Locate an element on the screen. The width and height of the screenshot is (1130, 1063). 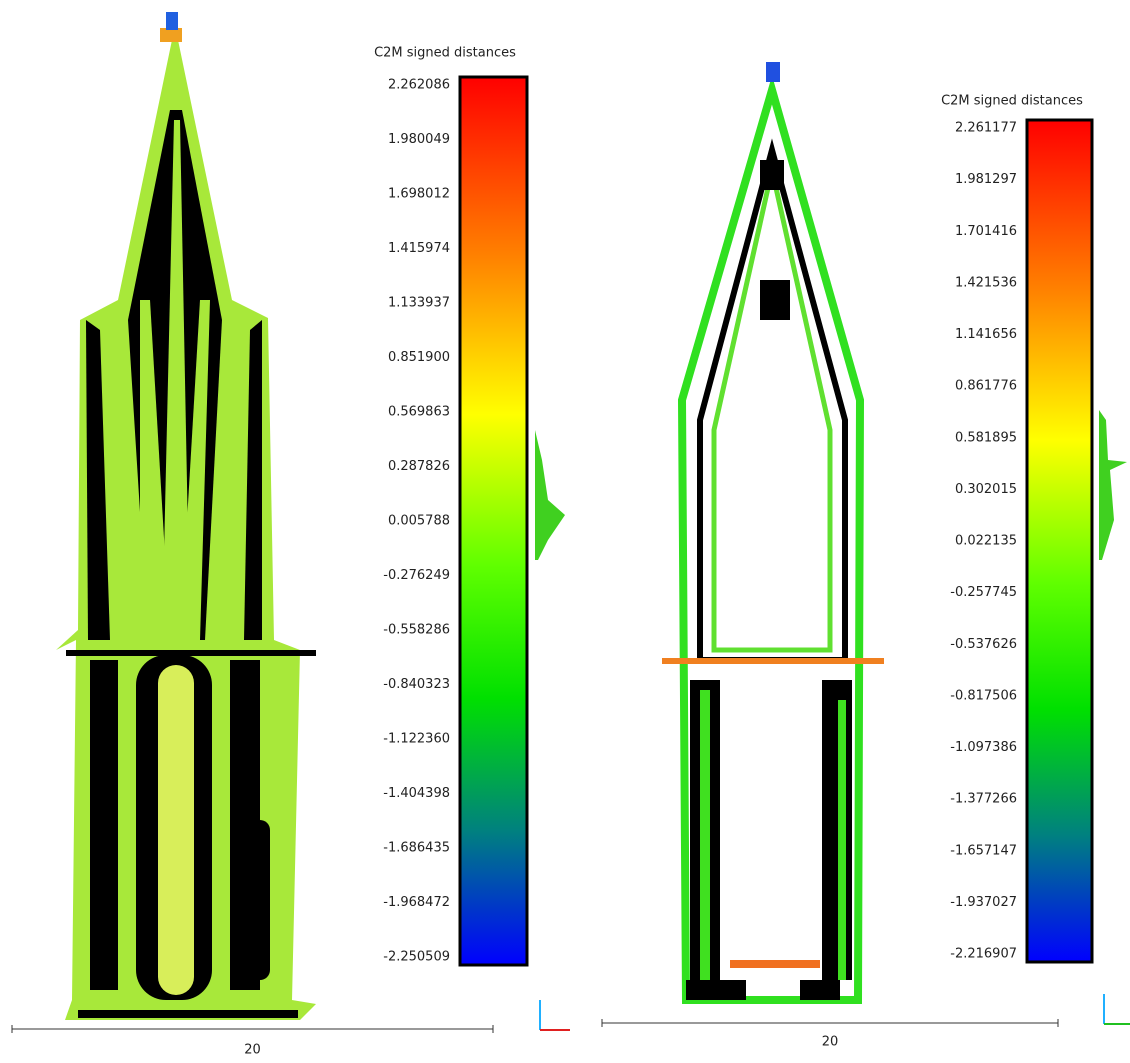
scale-label: -0.558286 is located at coordinates (416, 630).